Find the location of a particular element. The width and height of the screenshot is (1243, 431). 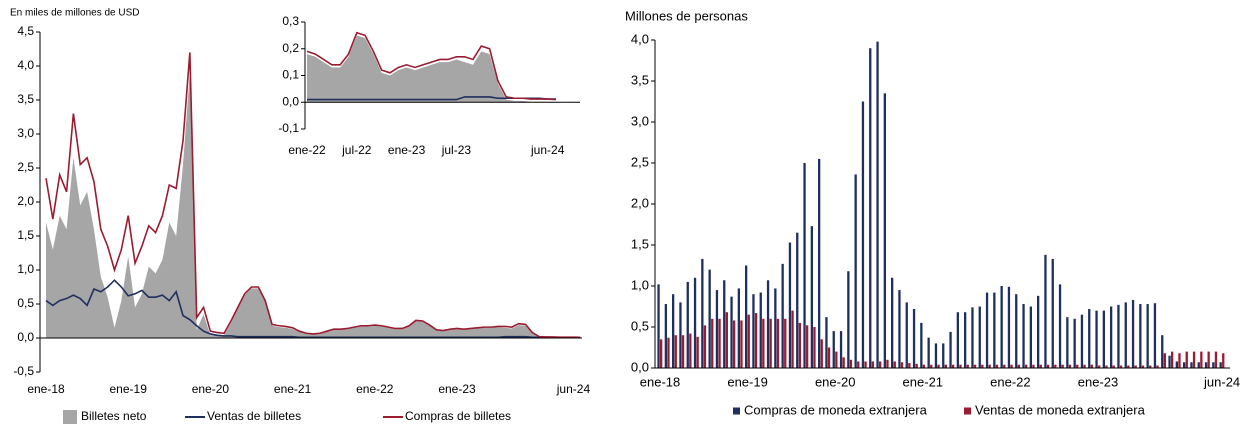

y-axis-title: En miles de millones de USD is located at coordinates (75, 13).